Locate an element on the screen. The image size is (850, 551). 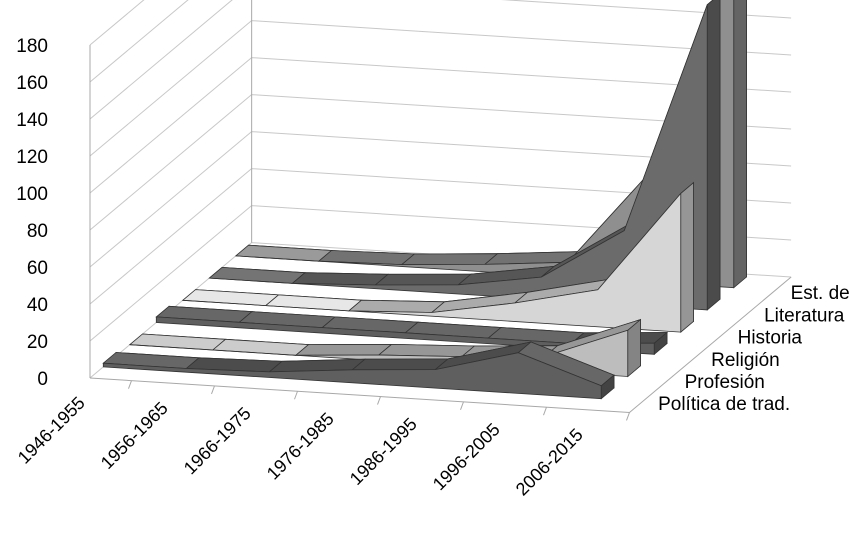
x-category-label: 1996-2005 is located at coordinates (466, 456).